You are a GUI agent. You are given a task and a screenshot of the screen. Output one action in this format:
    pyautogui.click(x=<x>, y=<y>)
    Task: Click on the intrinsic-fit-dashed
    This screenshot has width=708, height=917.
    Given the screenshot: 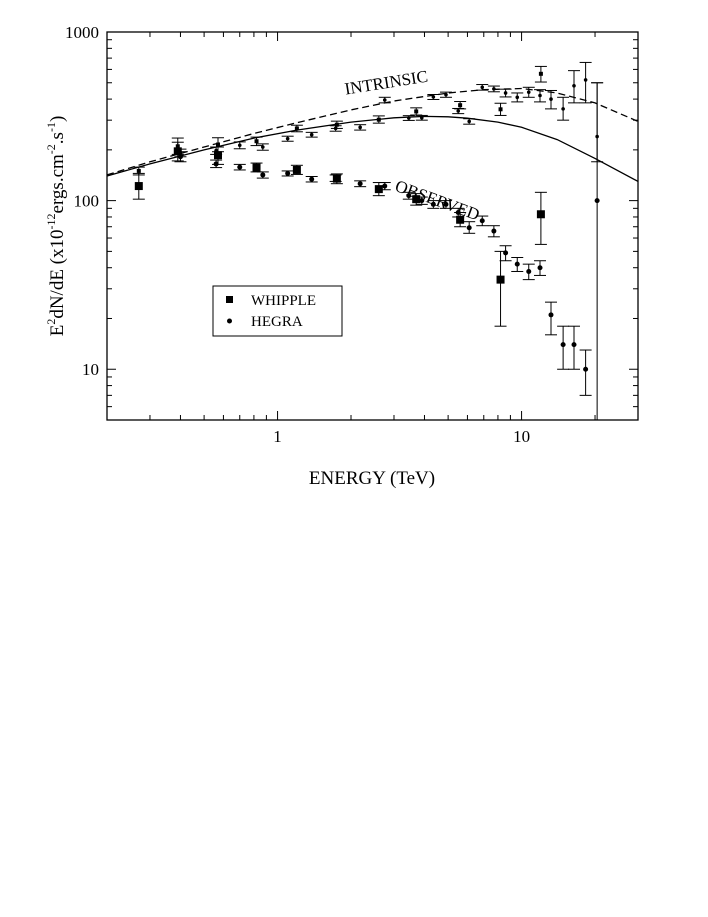 What is the action you would take?
    pyautogui.click(x=372, y=131)
    